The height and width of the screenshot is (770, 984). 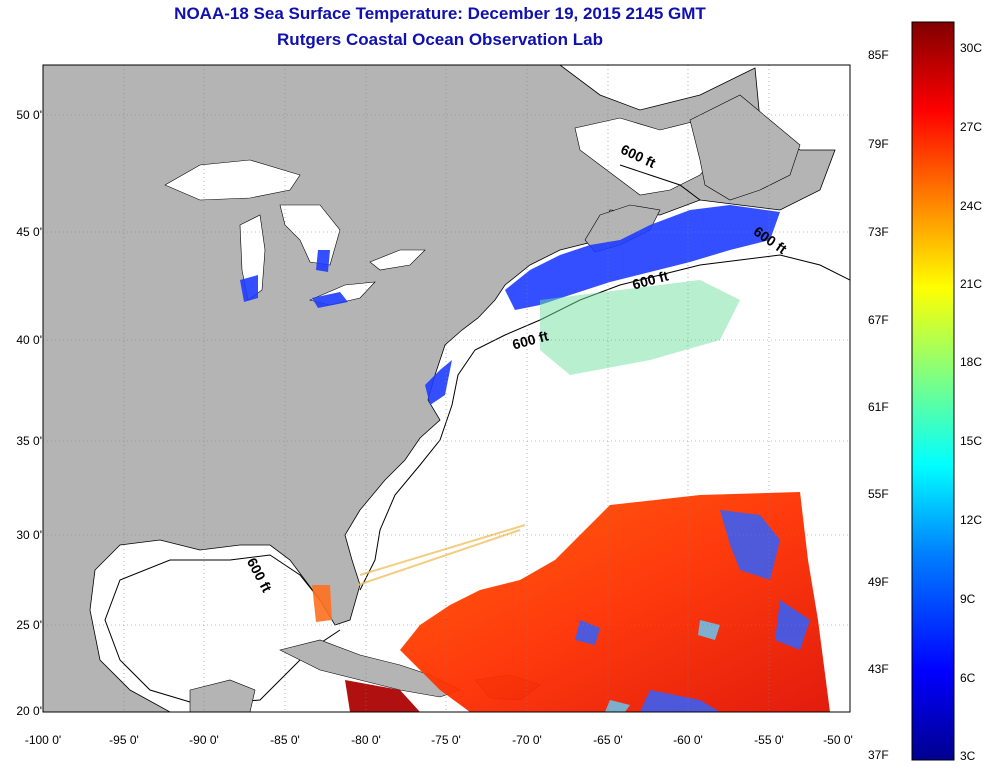 What do you see at coordinates (285, 740) in the screenshot?
I see `lon-label: -85 0'` at bounding box center [285, 740].